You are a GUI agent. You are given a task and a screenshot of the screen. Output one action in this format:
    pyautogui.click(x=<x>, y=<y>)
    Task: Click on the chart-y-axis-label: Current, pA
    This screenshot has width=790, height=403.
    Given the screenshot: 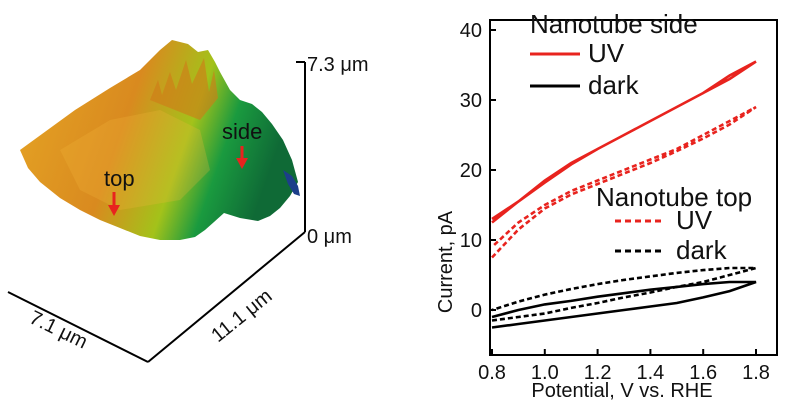 What is the action you would take?
    pyautogui.click(x=446, y=261)
    